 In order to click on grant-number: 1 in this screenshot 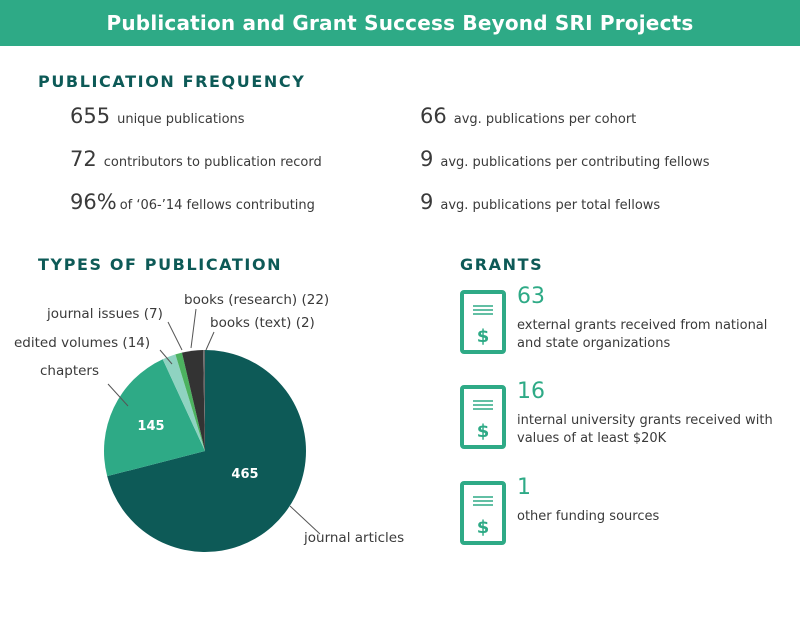, I will do `click(524, 487)`.